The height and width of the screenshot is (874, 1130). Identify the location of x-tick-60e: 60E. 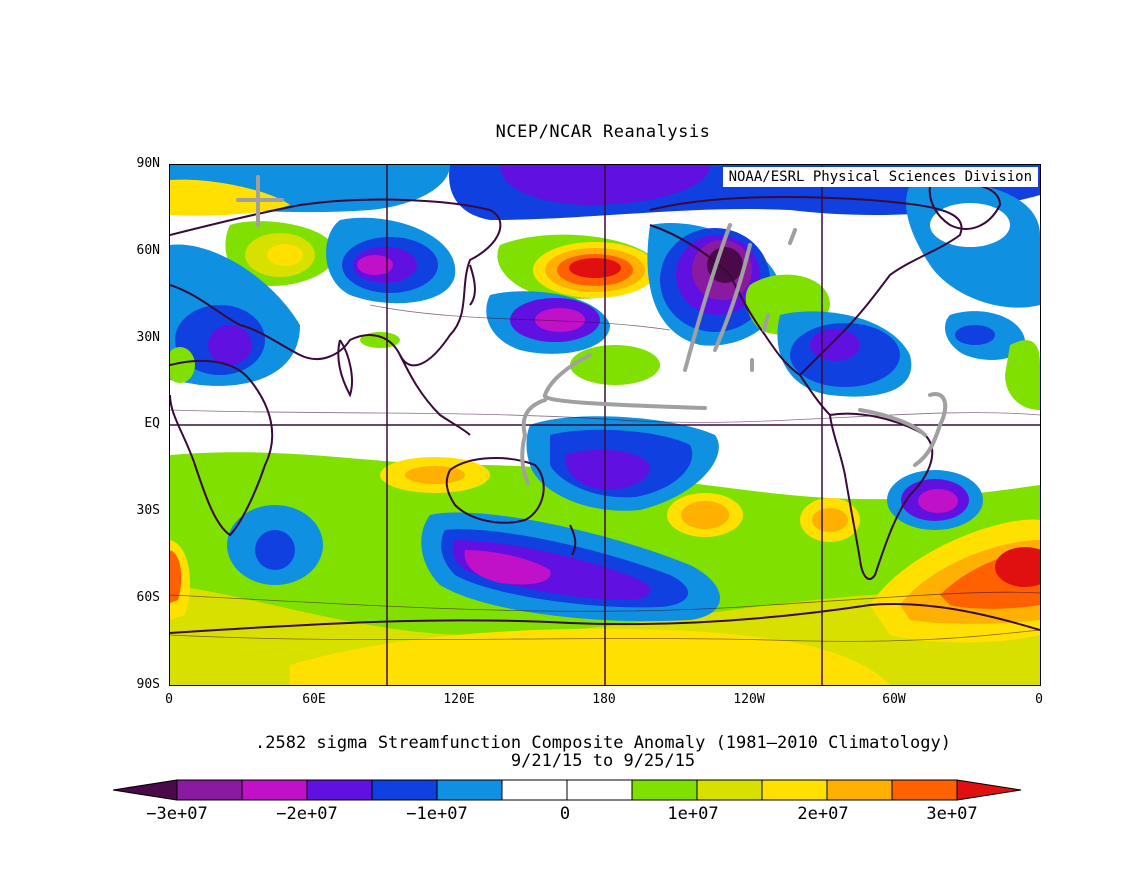
(314, 699).